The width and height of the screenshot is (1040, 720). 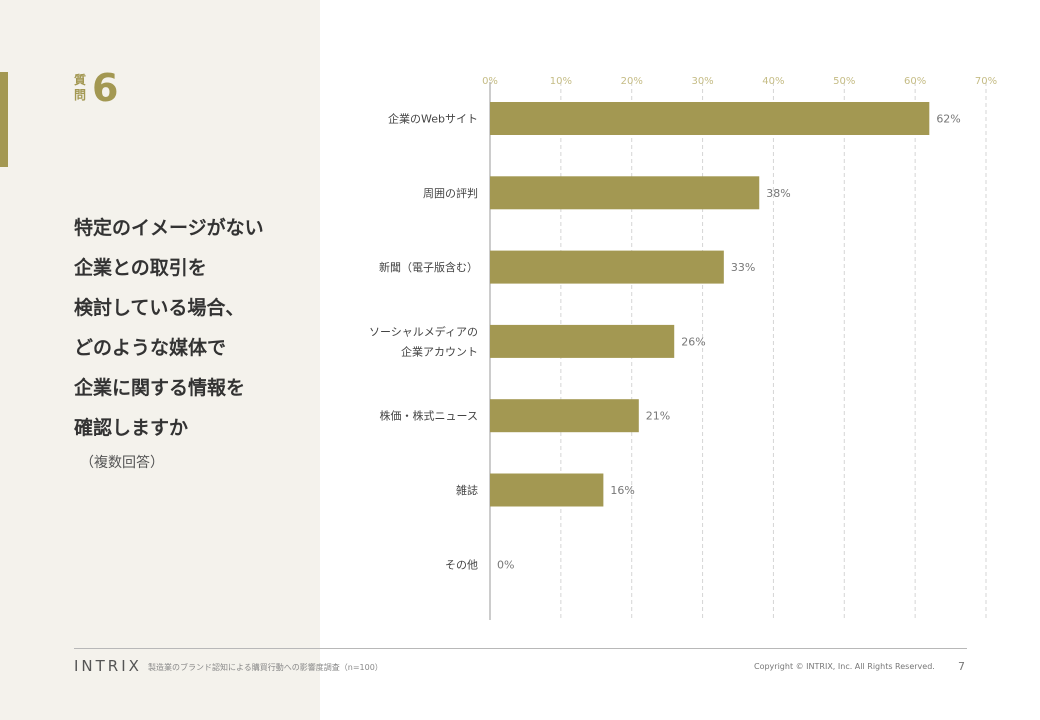 What do you see at coordinates (429, 416) in the screenshot?
I see `category-label: 株価・株式ニュース` at bounding box center [429, 416].